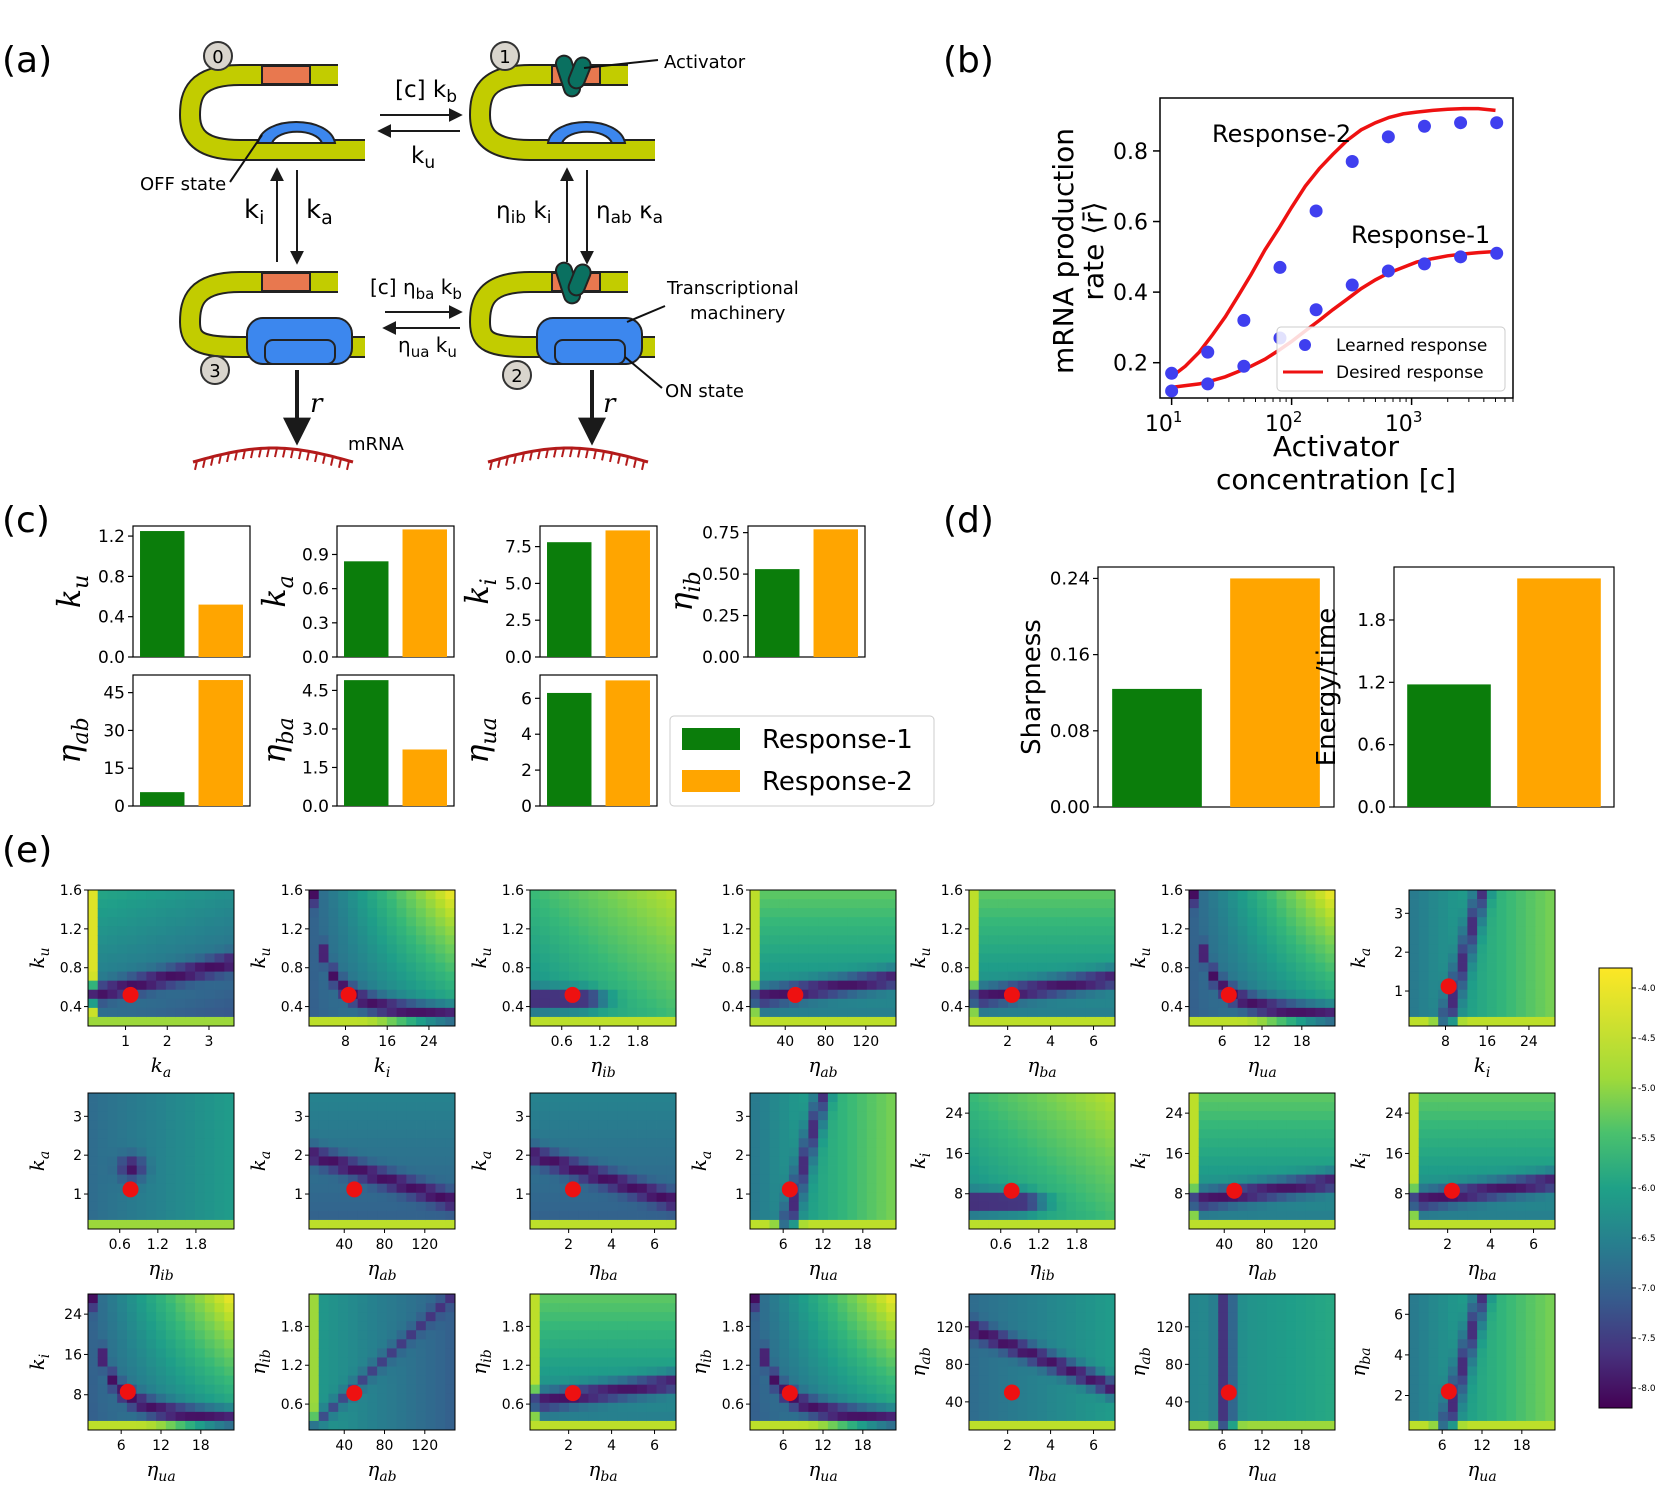  What do you see at coordinates (77, 1156) in the screenshot?
I see `ytick-label: 2` at bounding box center [77, 1156].